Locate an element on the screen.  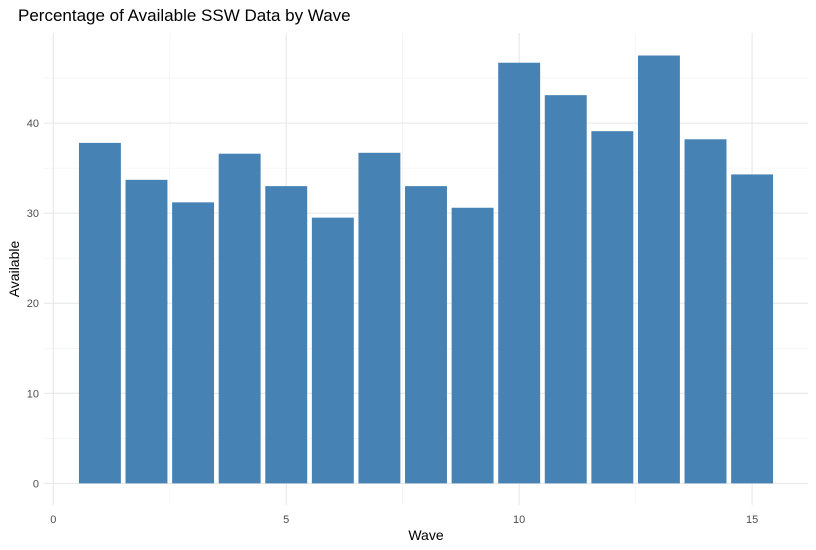
x-tick-label: 15 is located at coordinates (752, 520).